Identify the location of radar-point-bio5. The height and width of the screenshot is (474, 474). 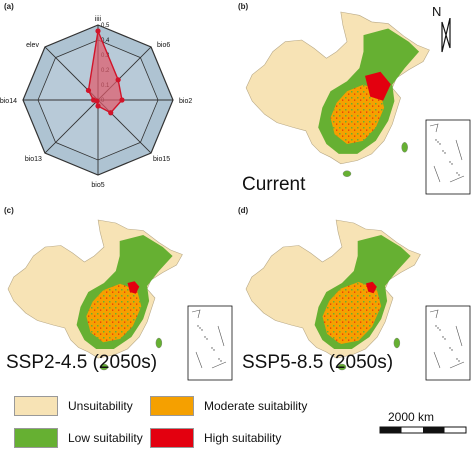
(98, 106).